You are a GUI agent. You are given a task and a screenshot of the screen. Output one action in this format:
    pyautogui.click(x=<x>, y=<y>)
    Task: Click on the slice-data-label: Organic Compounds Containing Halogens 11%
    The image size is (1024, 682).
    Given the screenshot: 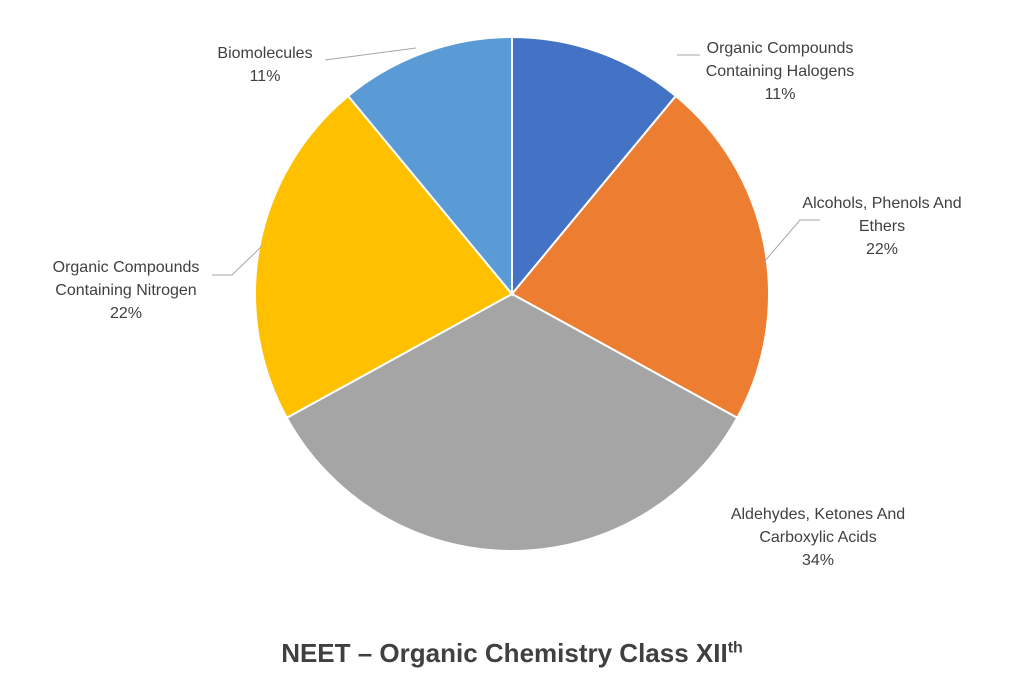 What is the action you would take?
    pyautogui.click(x=780, y=71)
    